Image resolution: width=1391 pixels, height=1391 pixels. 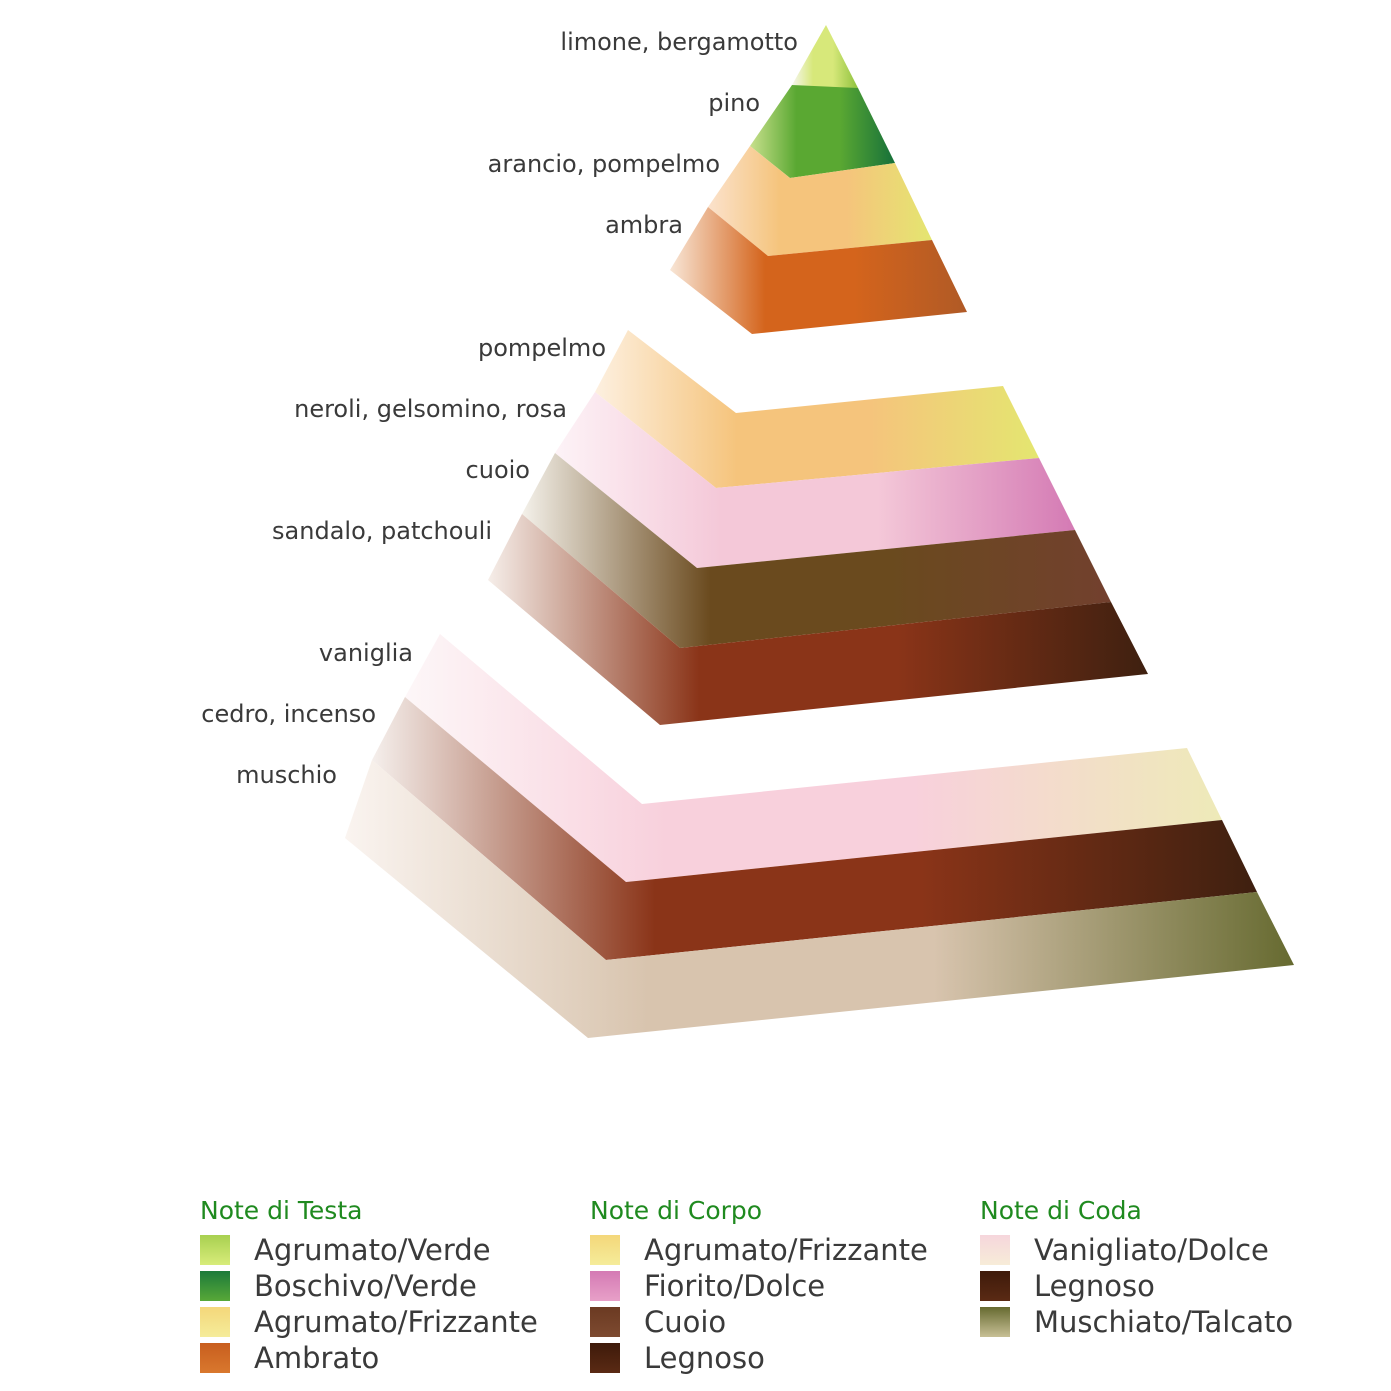 I want to click on legend-item: Cuoio, so click(x=759, y=1322).